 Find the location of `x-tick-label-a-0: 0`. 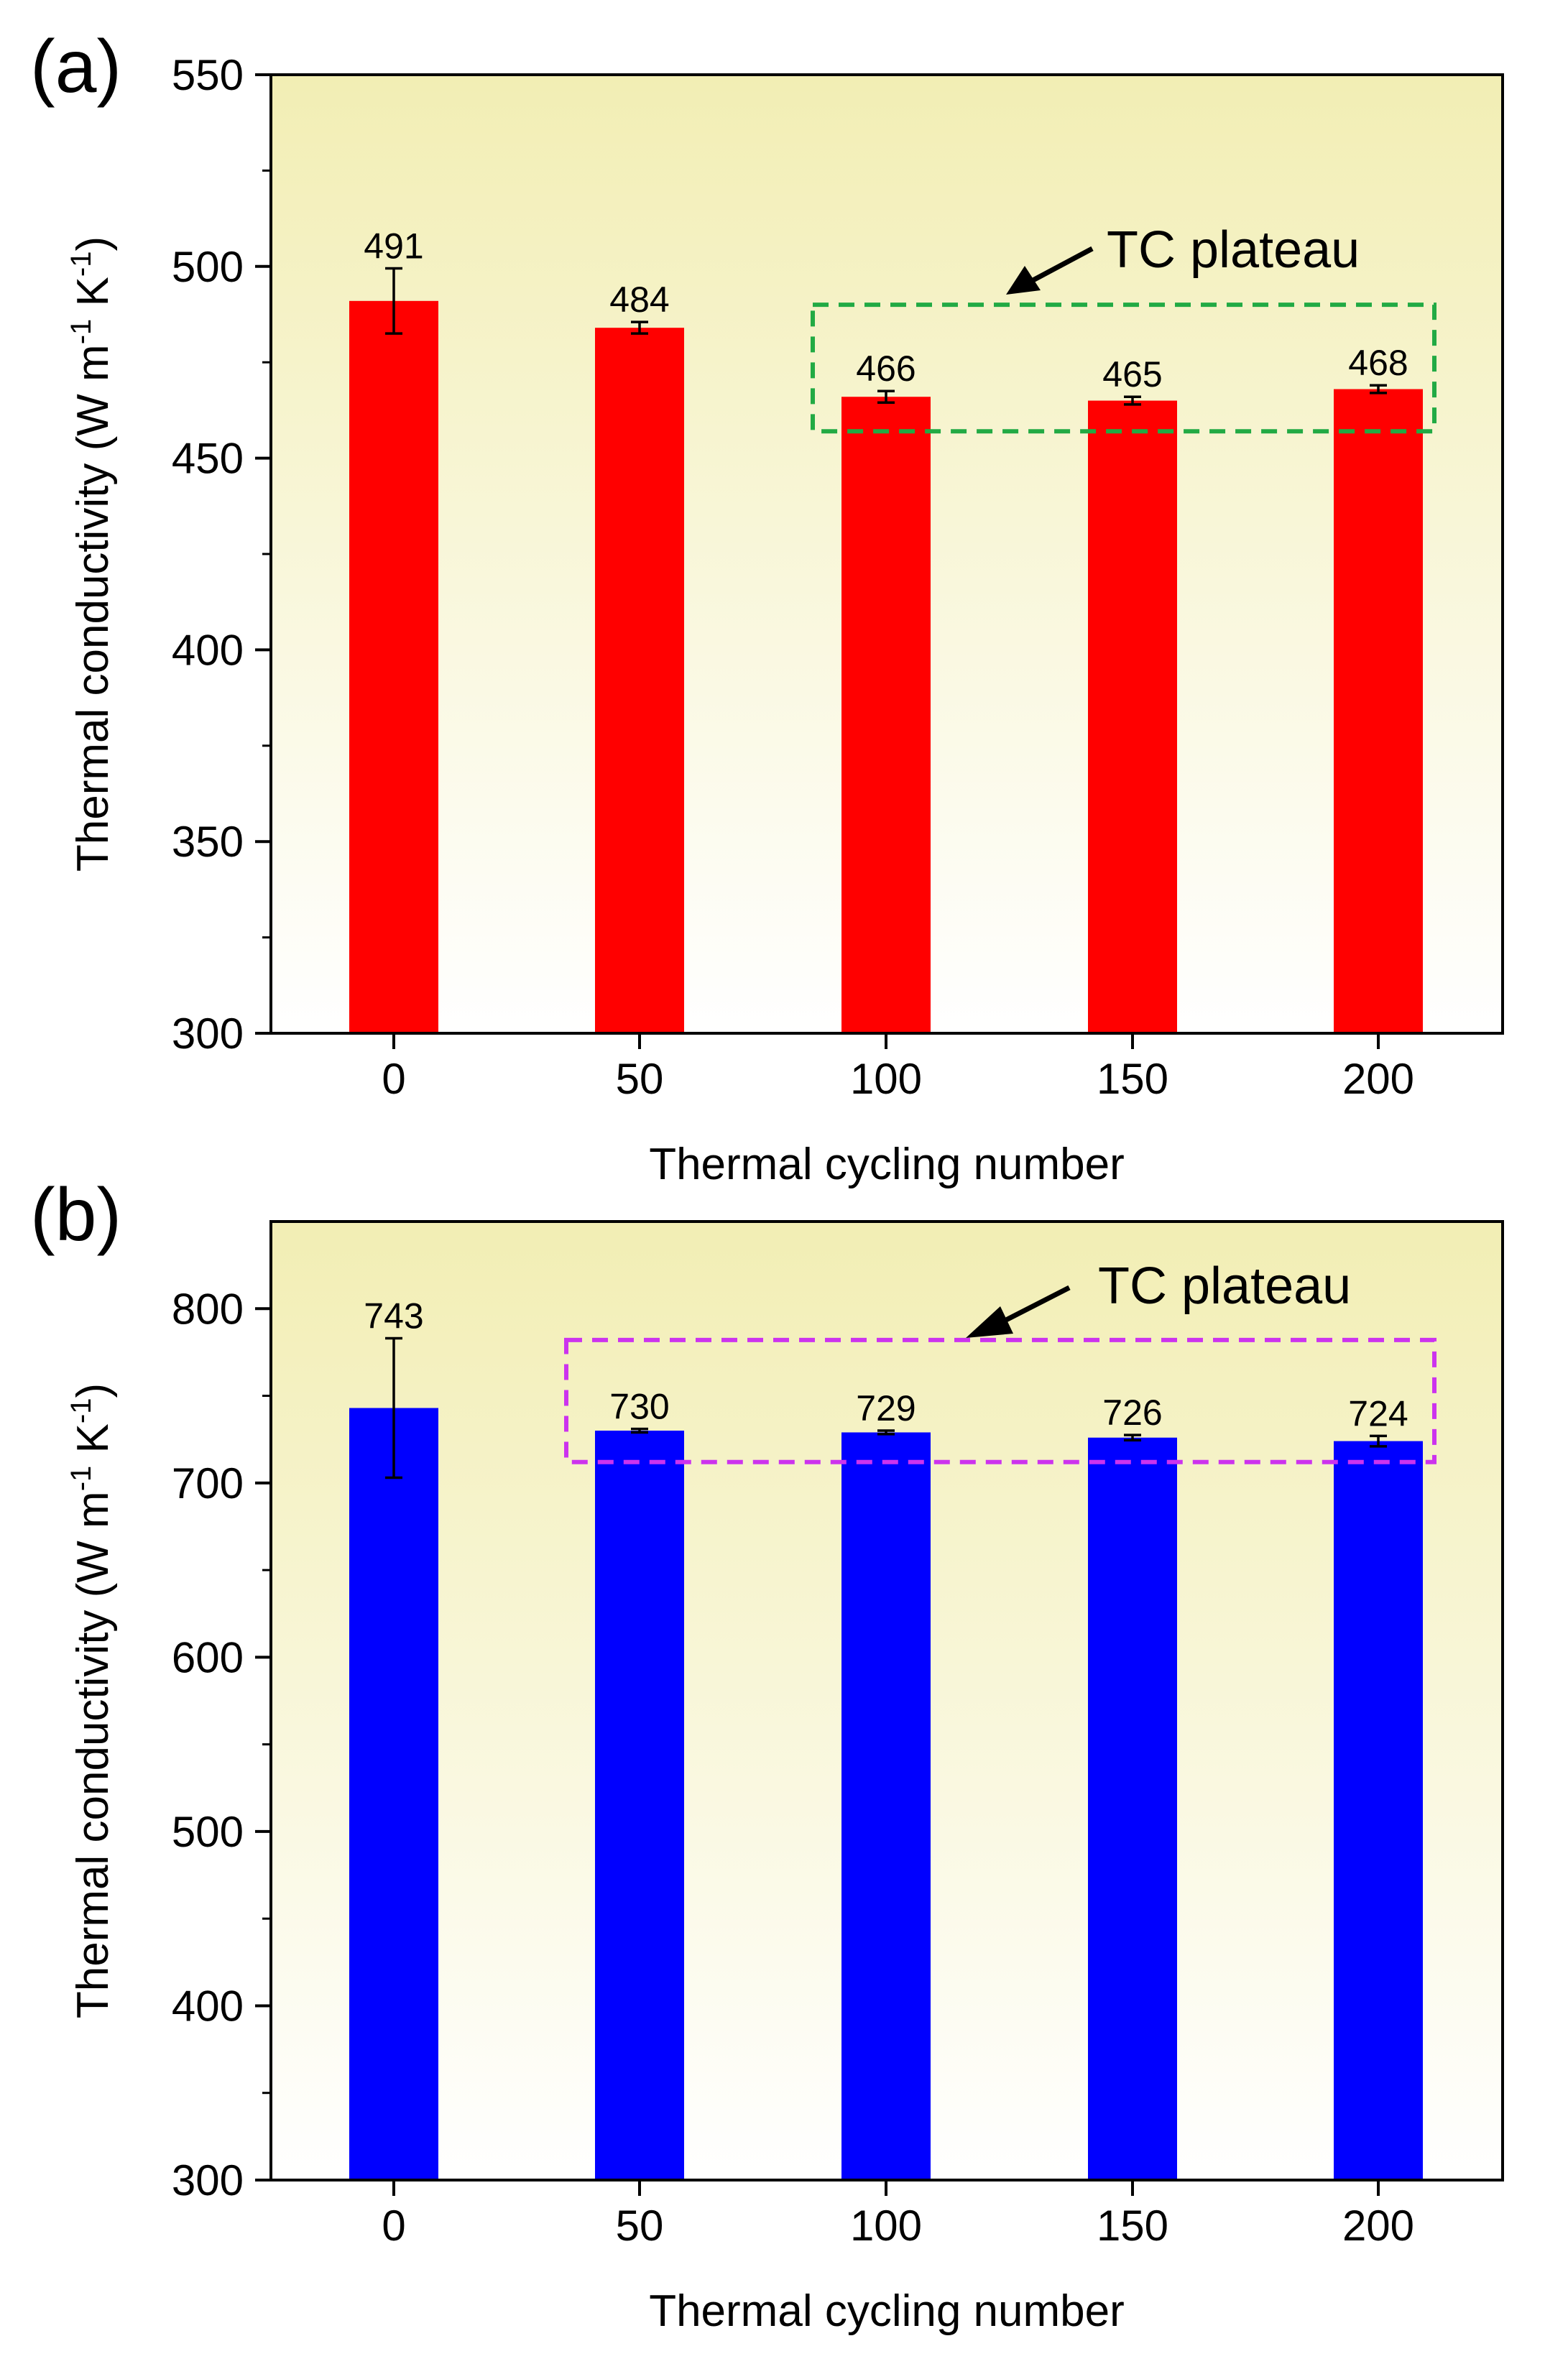

x-tick-label-a-0: 0 is located at coordinates (393, 1079).